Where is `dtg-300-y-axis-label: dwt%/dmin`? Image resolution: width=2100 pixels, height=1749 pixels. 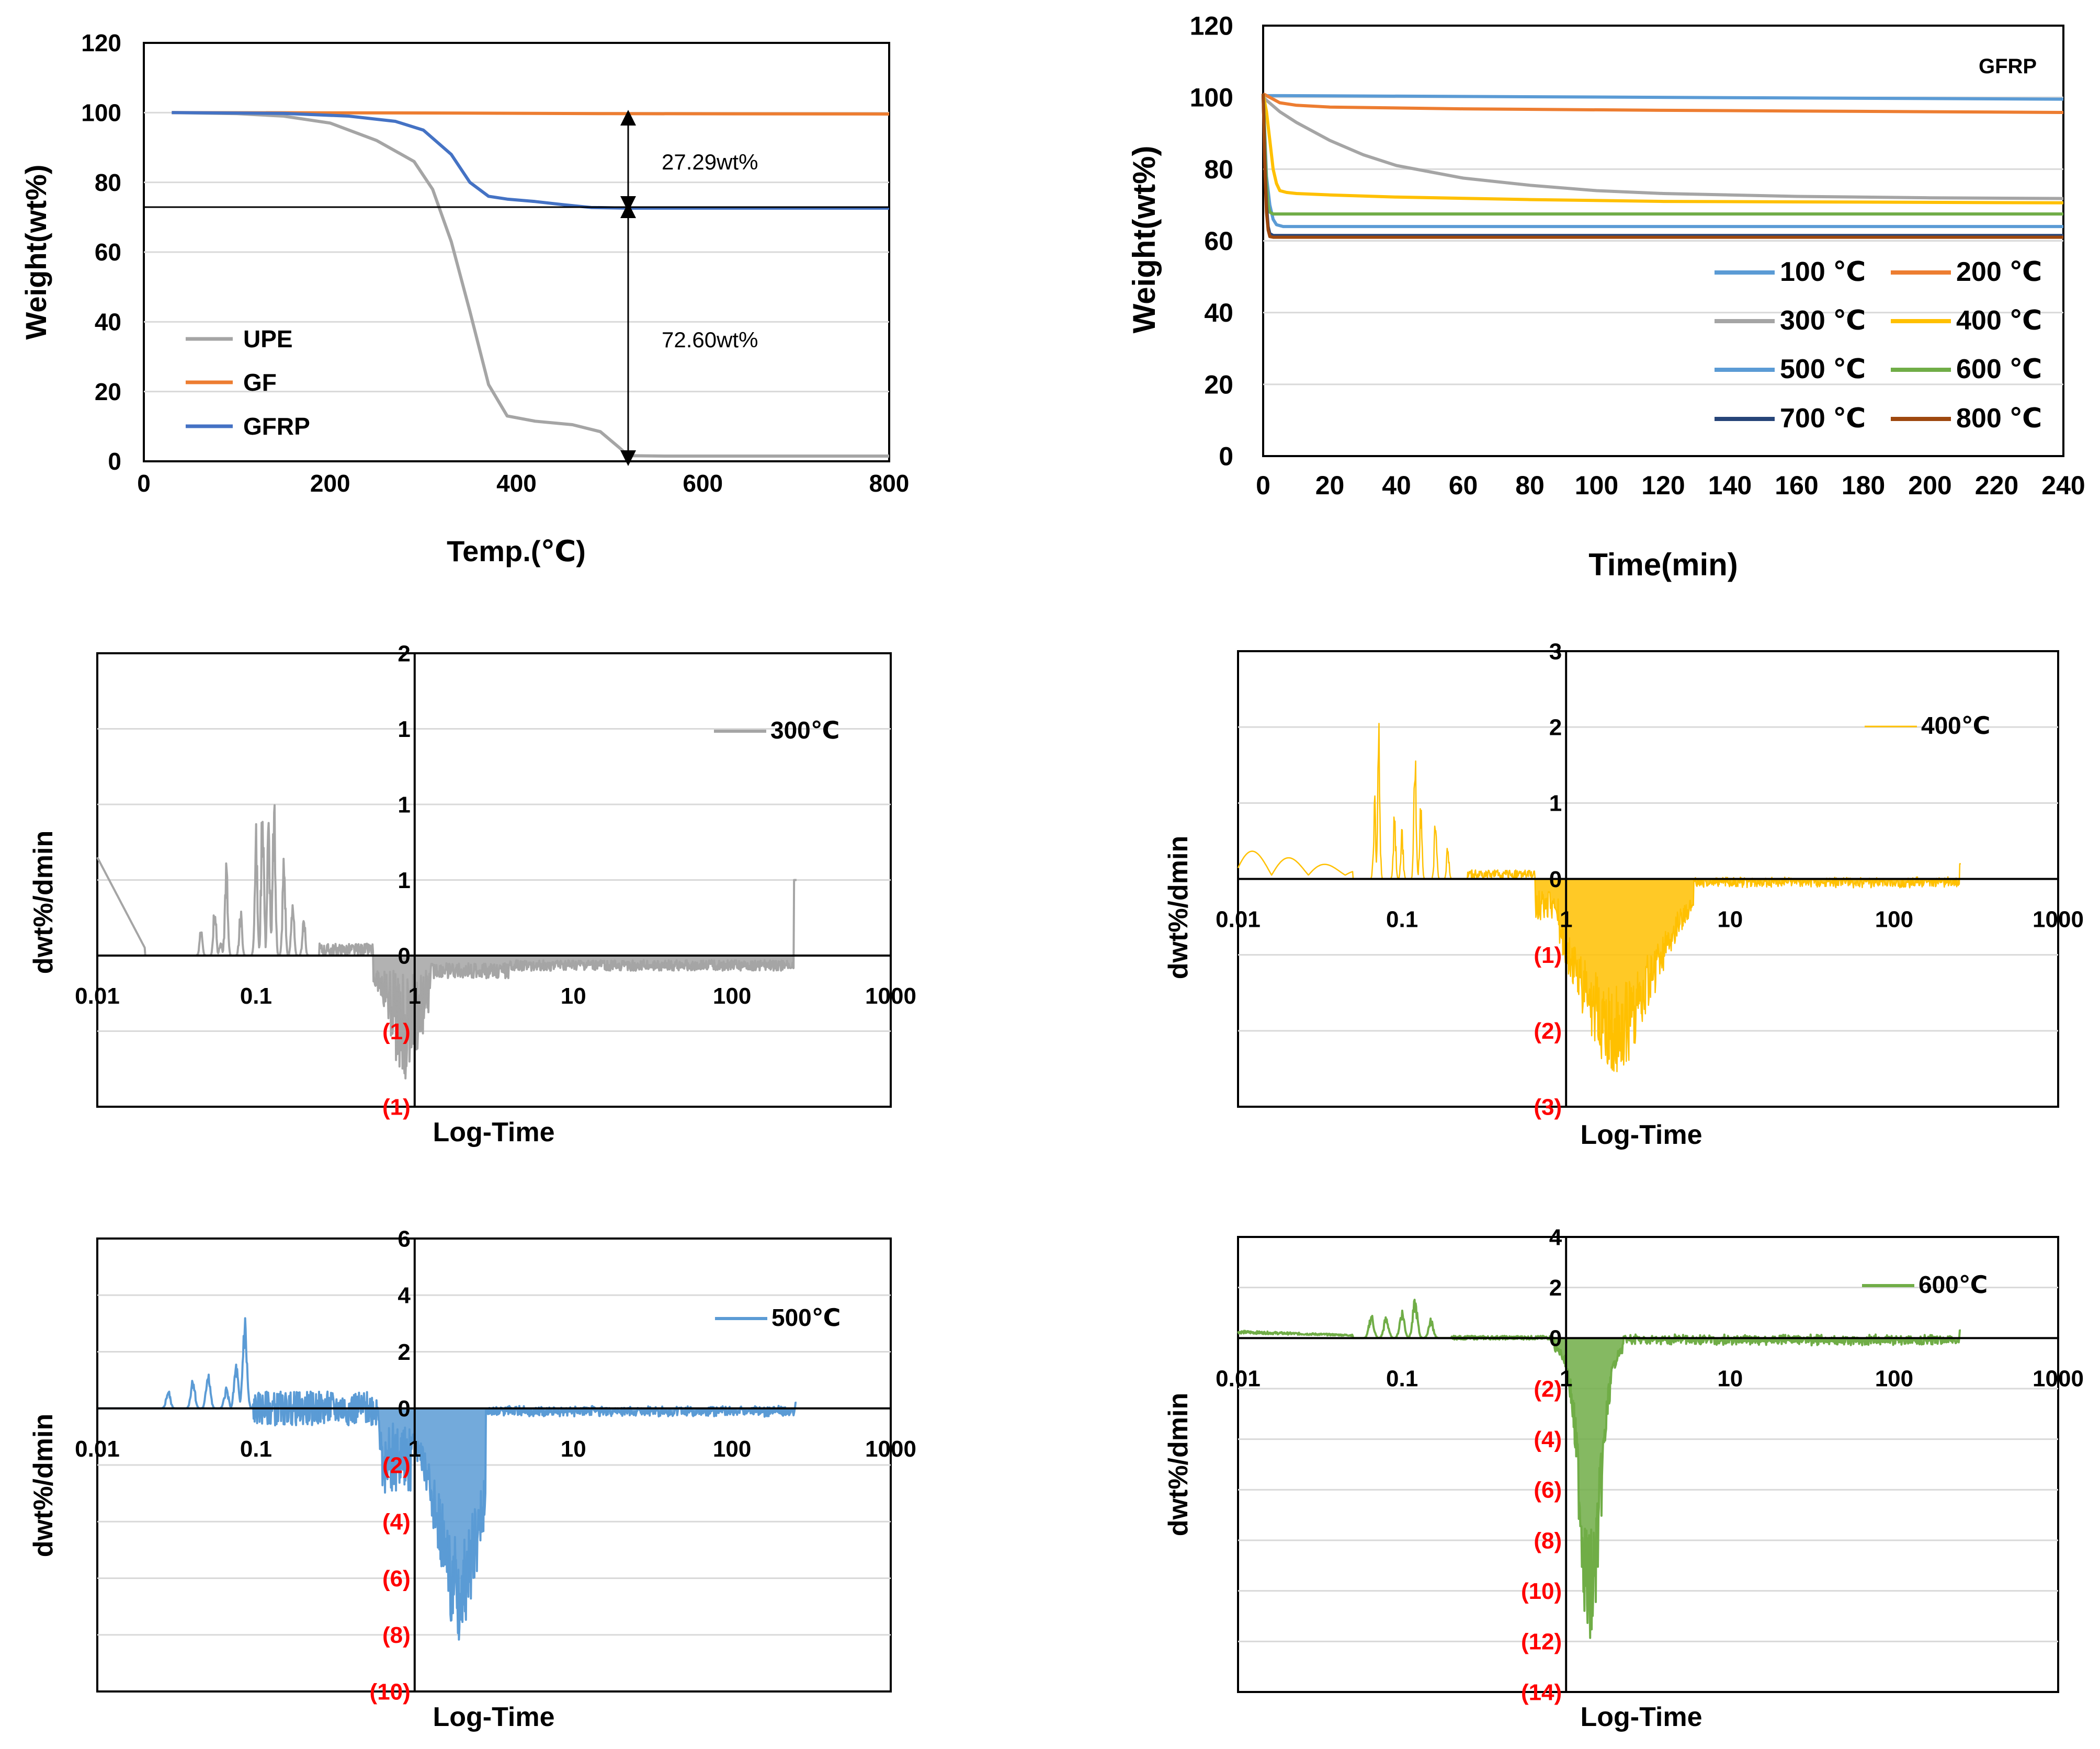 dtg-300-y-axis-label: dwt%/dmin is located at coordinates (43, 902).